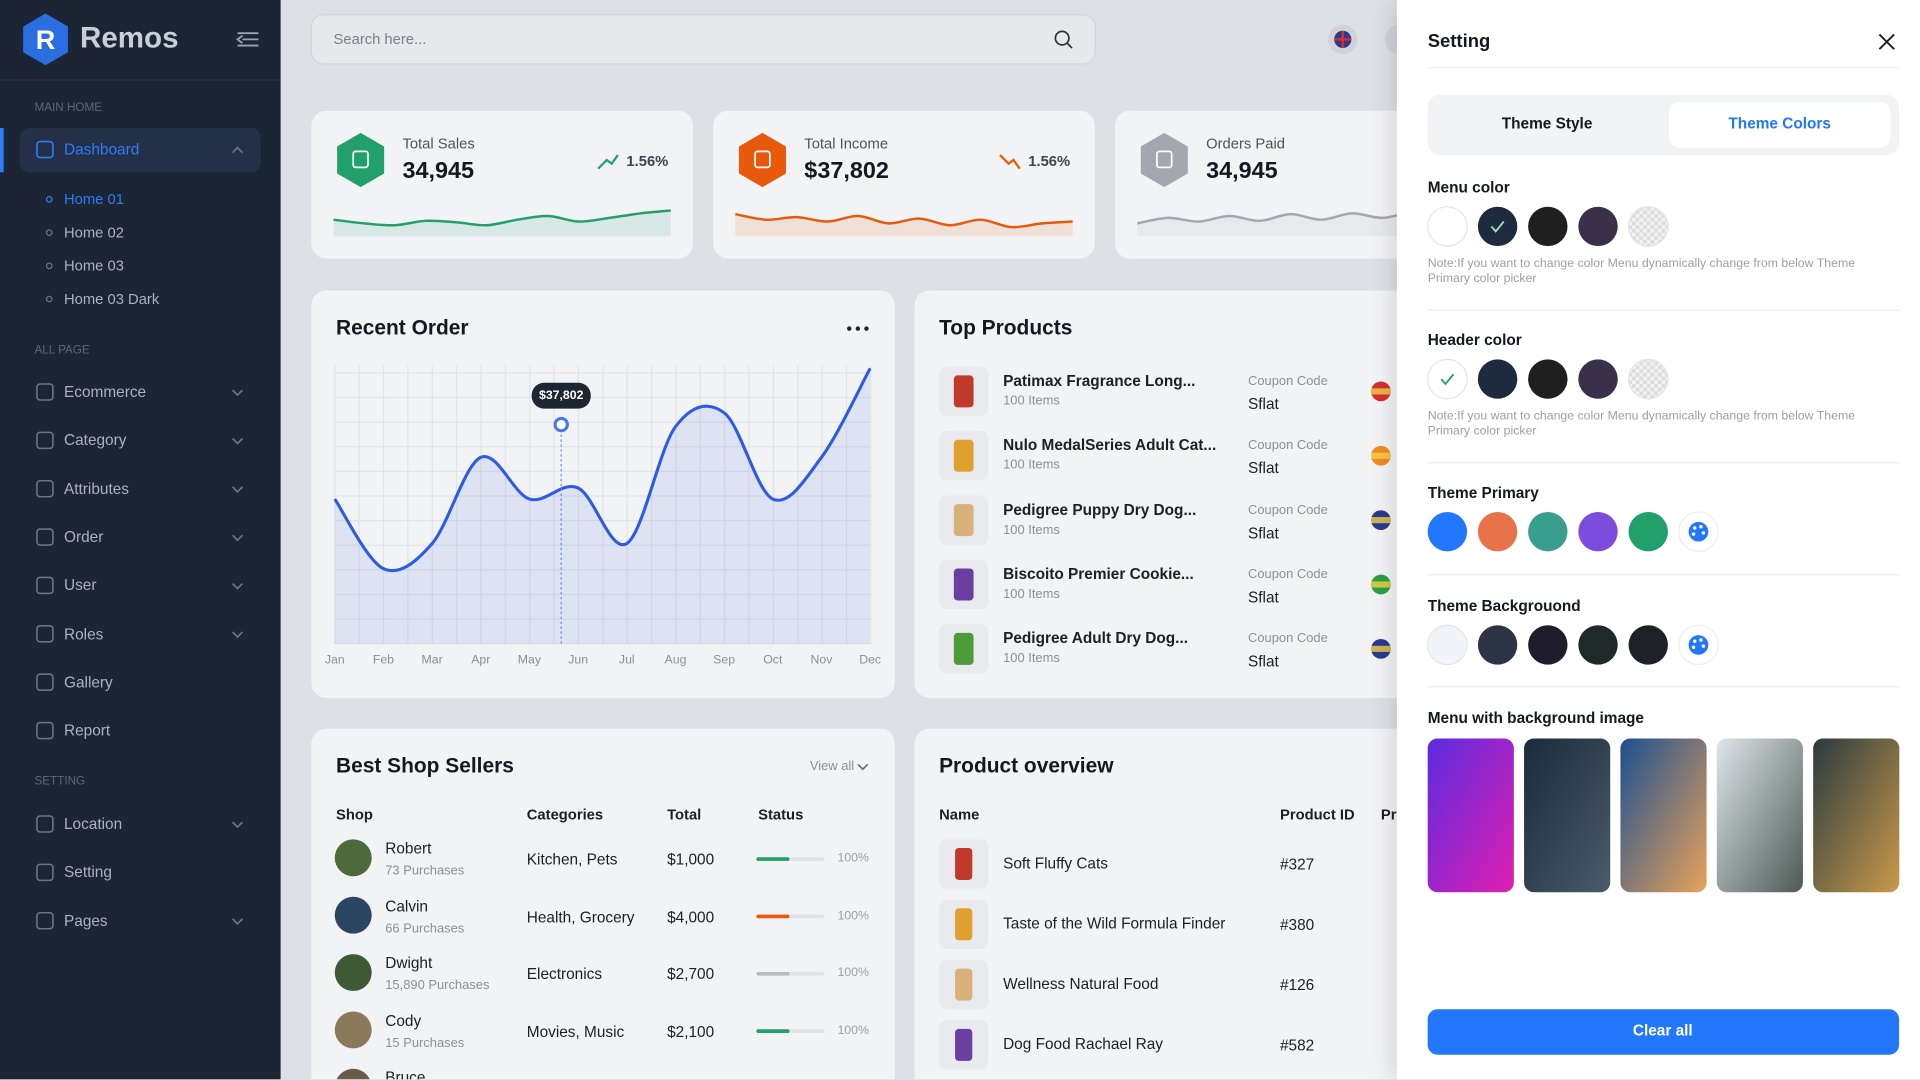 This screenshot has height=1080, width=1920. What do you see at coordinates (572, 860) in the screenshot?
I see `seller-category: Kitchen, Pets` at bounding box center [572, 860].